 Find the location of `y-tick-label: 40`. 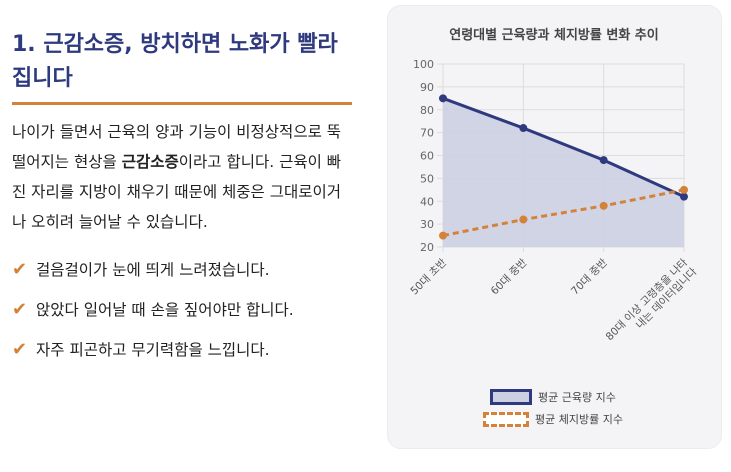

y-tick-label: 40 is located at coordinates (427, 201).